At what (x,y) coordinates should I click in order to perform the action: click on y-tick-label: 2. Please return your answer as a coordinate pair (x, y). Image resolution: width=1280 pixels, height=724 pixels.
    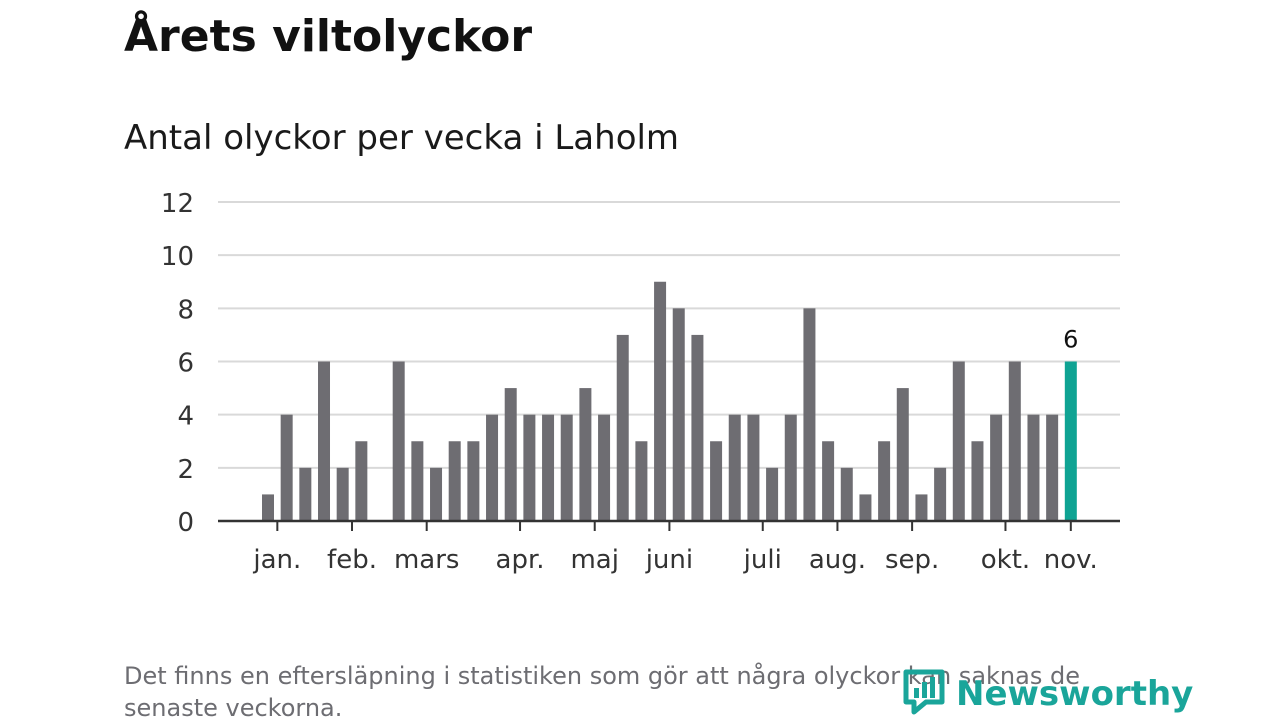
    Looking at the image, I should click on (185, 470).